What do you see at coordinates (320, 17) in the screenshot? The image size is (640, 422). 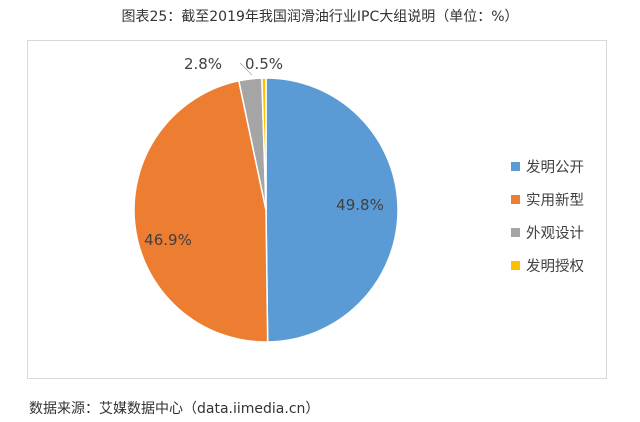 I see `chart-title: 图表25：截至2019年我国润滑油行业IPC大组说明（单位：%）` at bounding box center [320, 17].